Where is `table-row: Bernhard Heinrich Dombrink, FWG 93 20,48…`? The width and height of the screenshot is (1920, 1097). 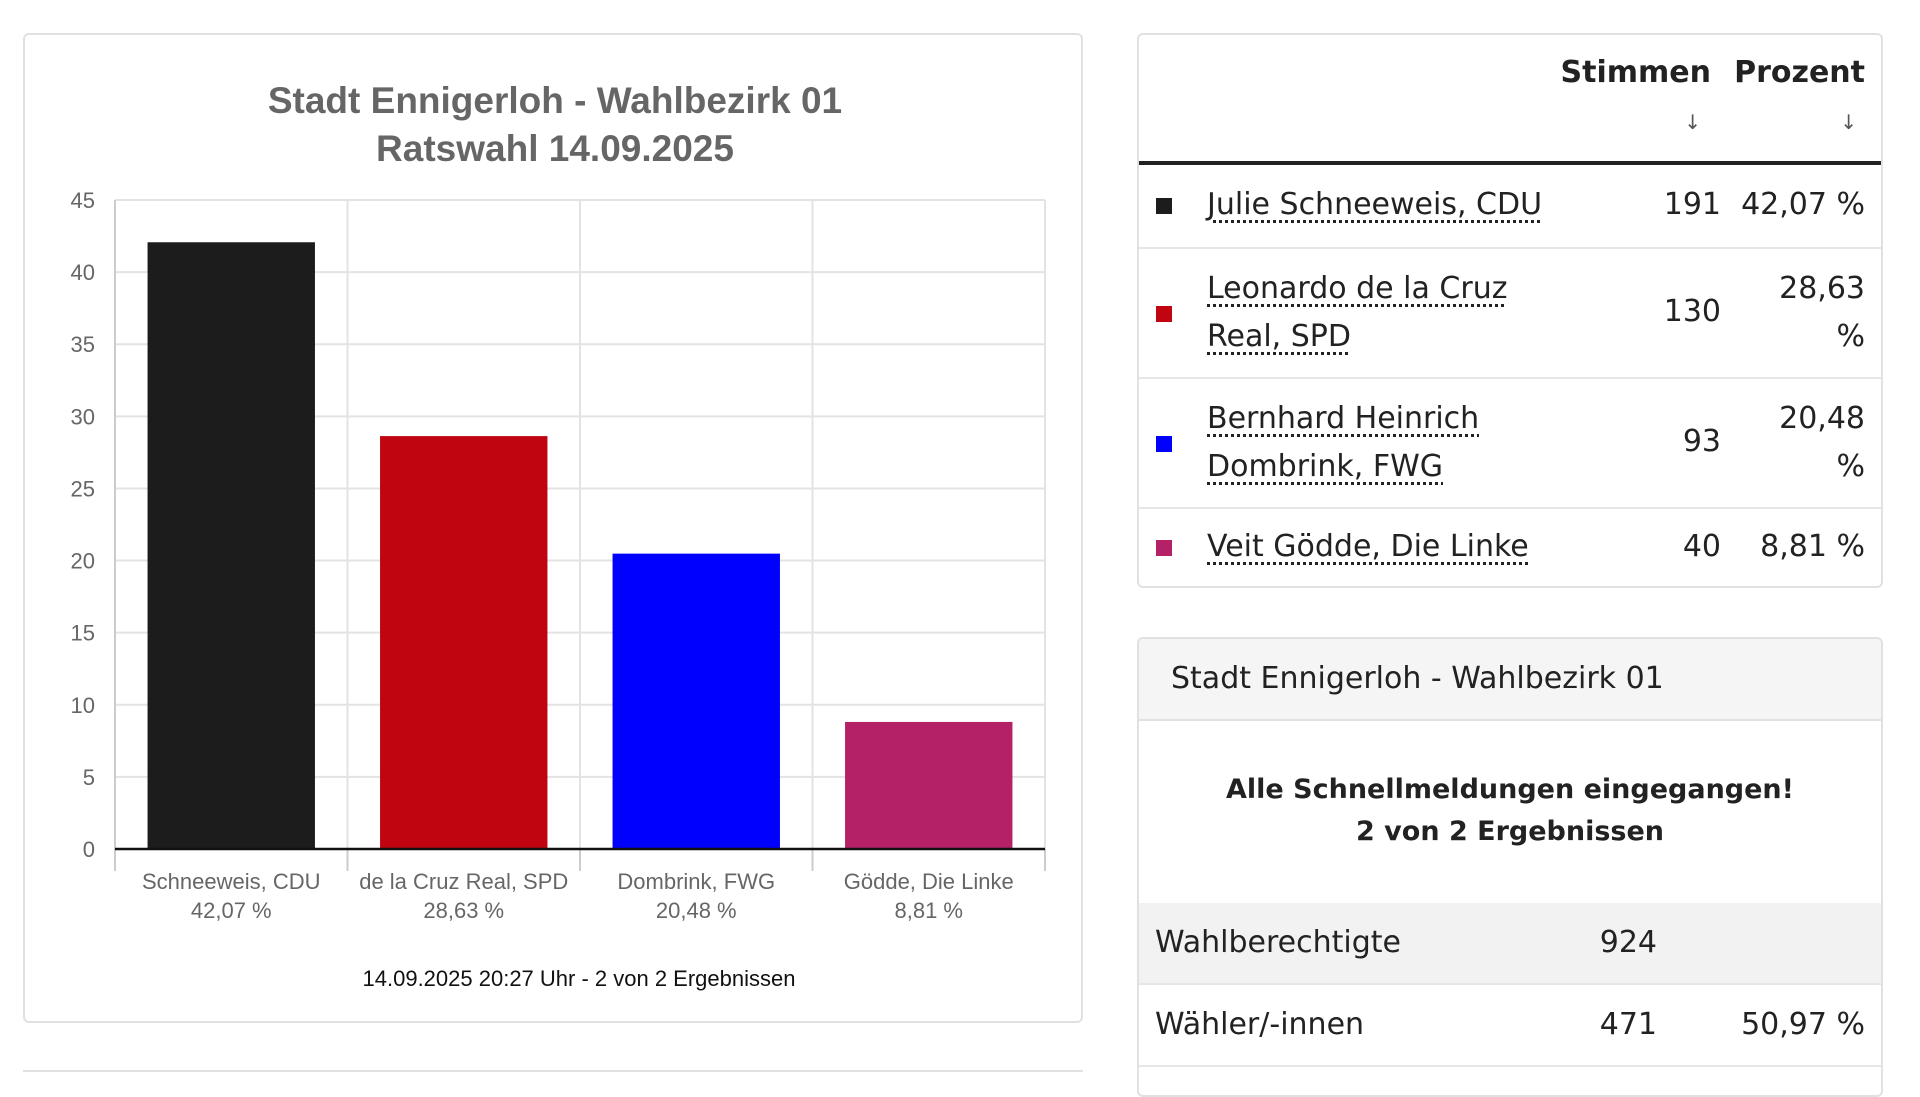
table-row: Bernhard Heinrich Dombrink, FWG 93 20,48… is located at coordinates (1510, 444).